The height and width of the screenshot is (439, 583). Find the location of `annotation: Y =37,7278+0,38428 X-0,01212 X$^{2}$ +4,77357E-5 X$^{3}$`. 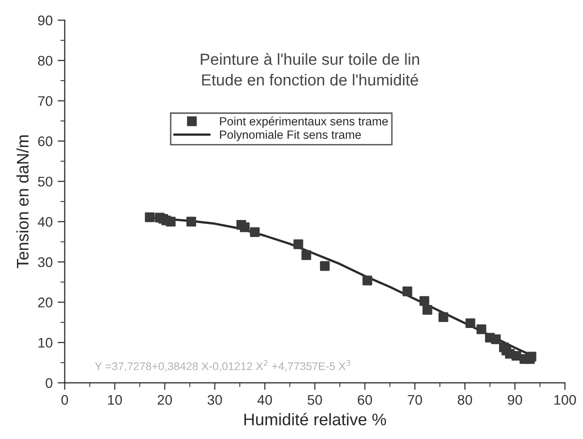

annotation: Y =37,7278+0,38428 X-0,01212 X$^{2}$ +4,77357E-5 X$^{3}$ is located at coordinates (222, 366).